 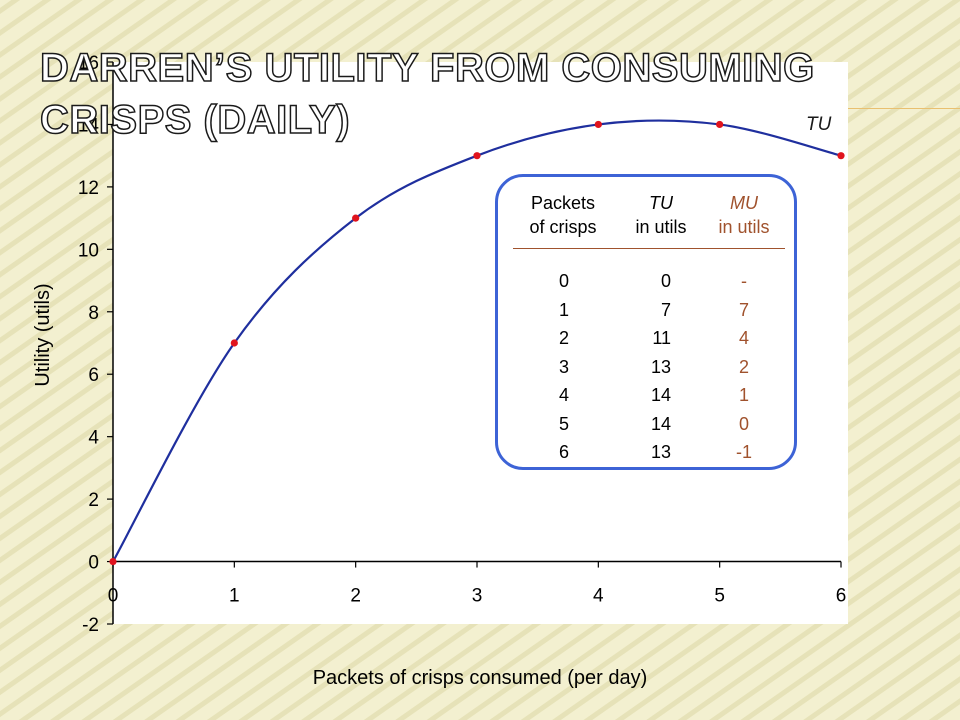 What do you see at coordinates (88, 250) in the screenshot?
I see `y-tick-label: 10` at bounding box center [88, 250].